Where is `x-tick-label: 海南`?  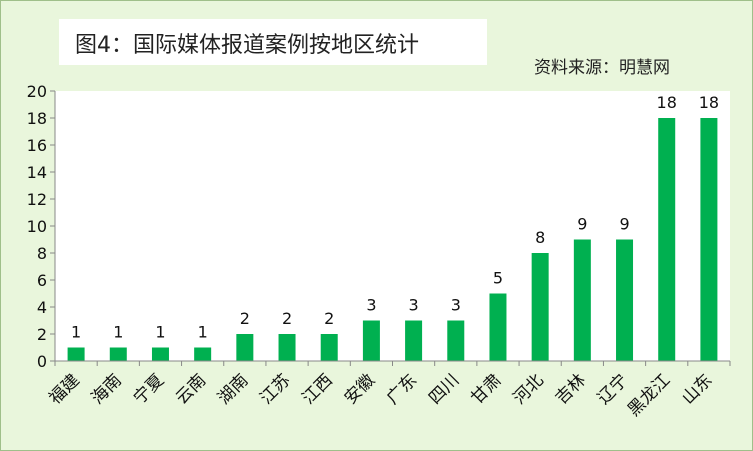 x-tick-label: 海南 is located at coordinates (107, 389).